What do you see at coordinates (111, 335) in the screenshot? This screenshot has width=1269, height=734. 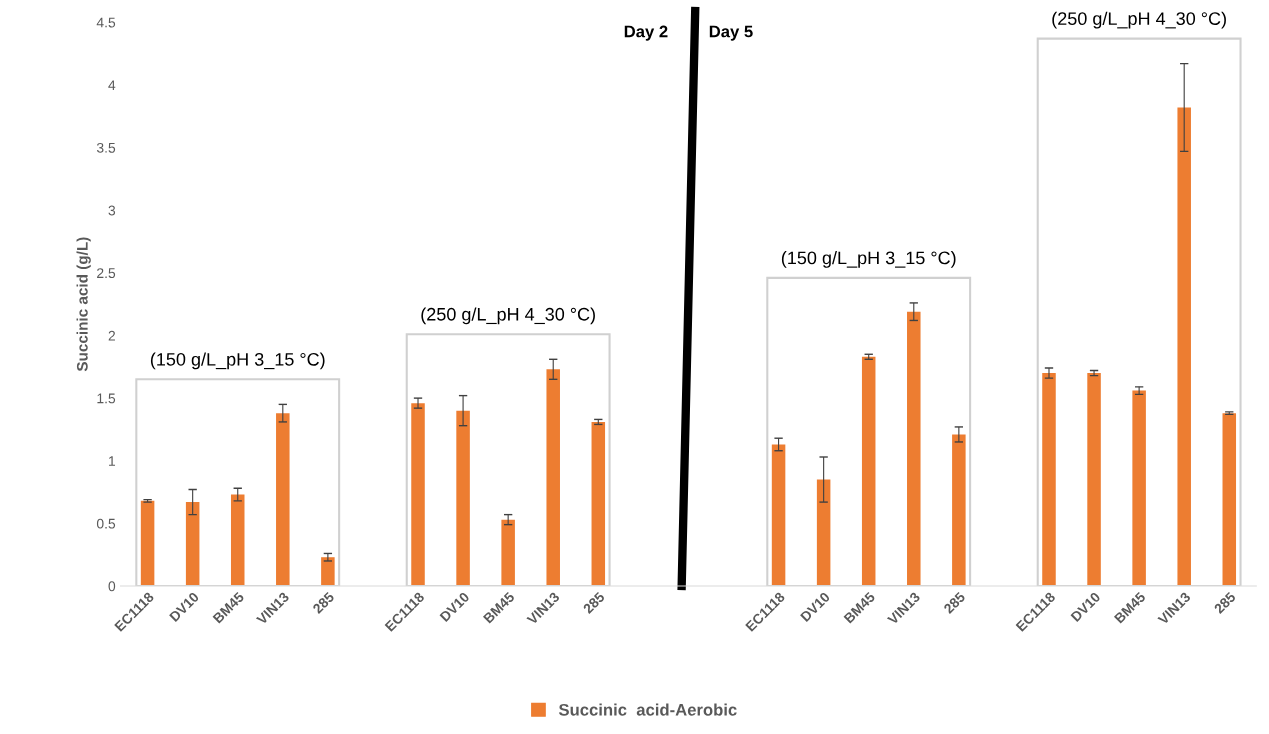 I see `y-tick-label: 2` at bounding box center [111, 335].